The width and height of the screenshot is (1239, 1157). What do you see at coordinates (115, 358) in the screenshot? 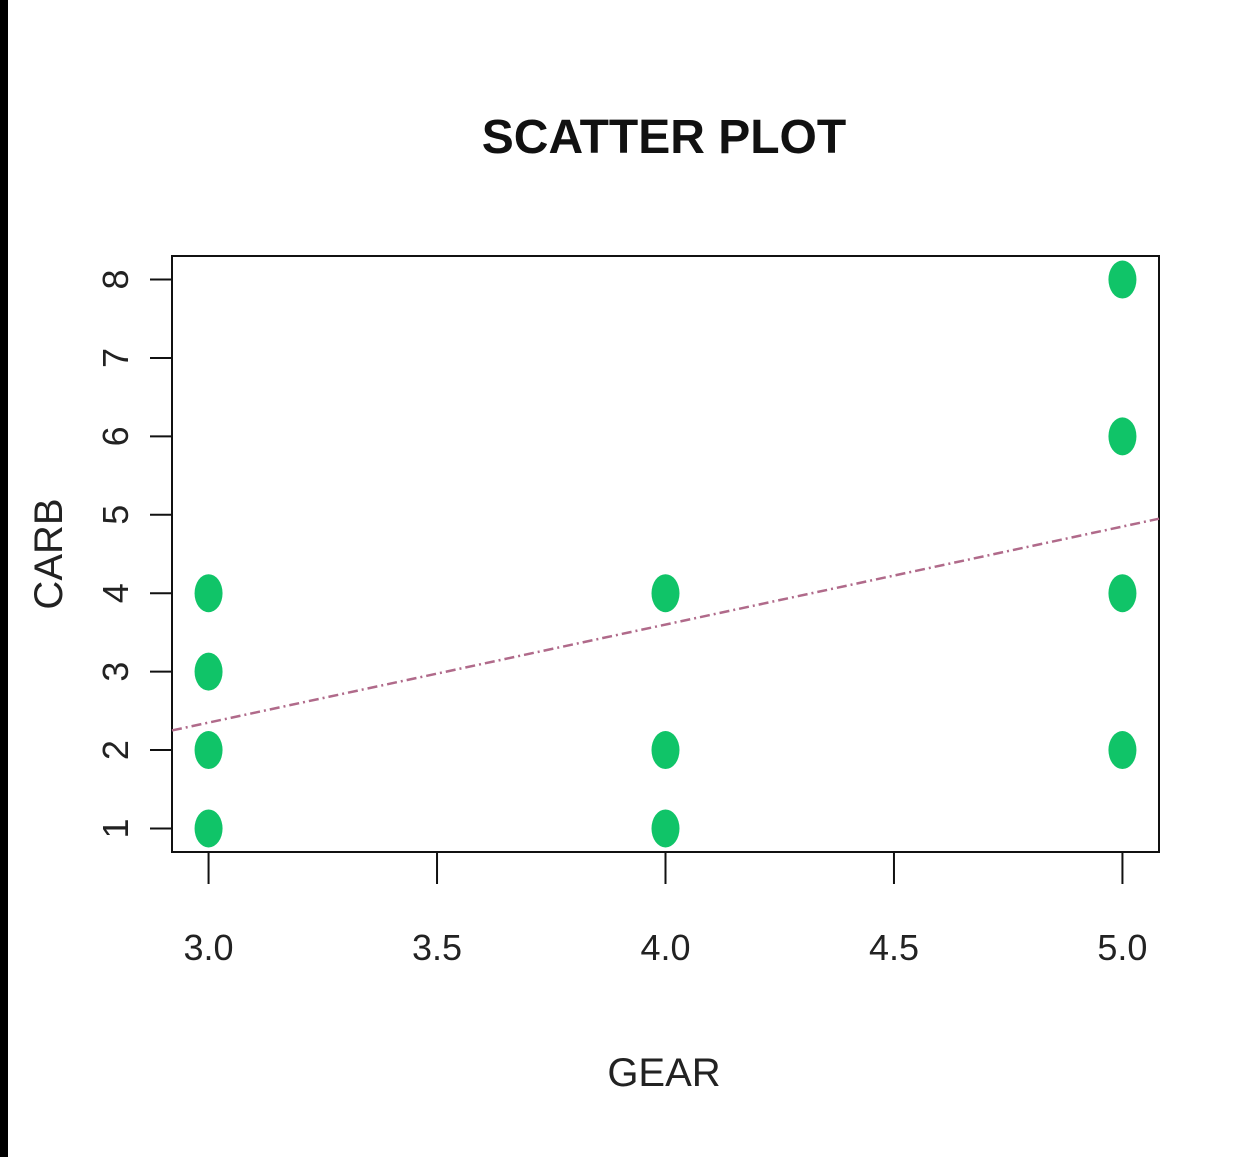
I see `y-tick-label: 7` at bounding box center [115, 358].